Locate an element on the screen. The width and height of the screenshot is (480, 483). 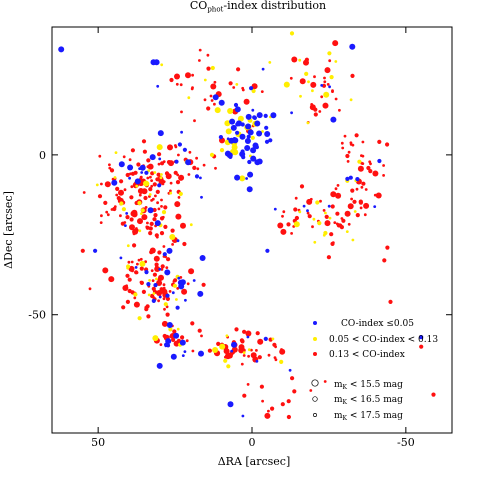
x-tick-label: -50 is located at coordinates (406, 442).